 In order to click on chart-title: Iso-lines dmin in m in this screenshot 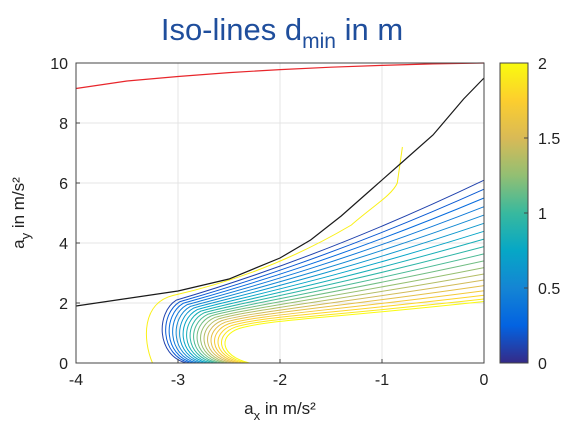, I will do `click(282, 32)`.